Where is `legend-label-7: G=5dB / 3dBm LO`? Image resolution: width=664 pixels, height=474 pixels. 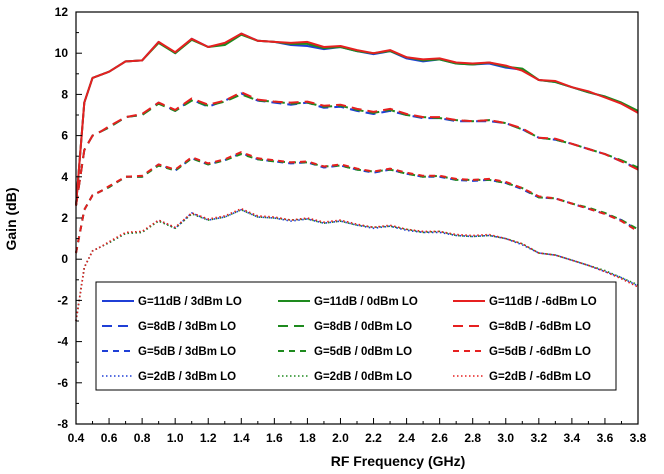 legend-label-7: G=5dB / 3dBm LO is located at coordinates (187, 352).